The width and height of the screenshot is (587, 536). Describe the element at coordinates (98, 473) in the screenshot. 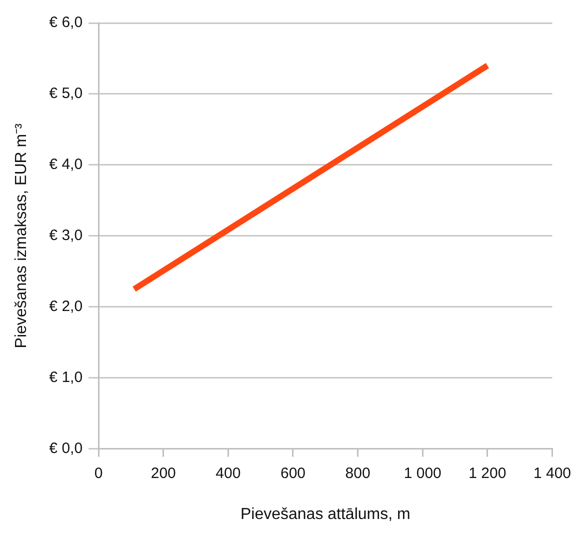

I see `x-tick-label: 0` at that location.